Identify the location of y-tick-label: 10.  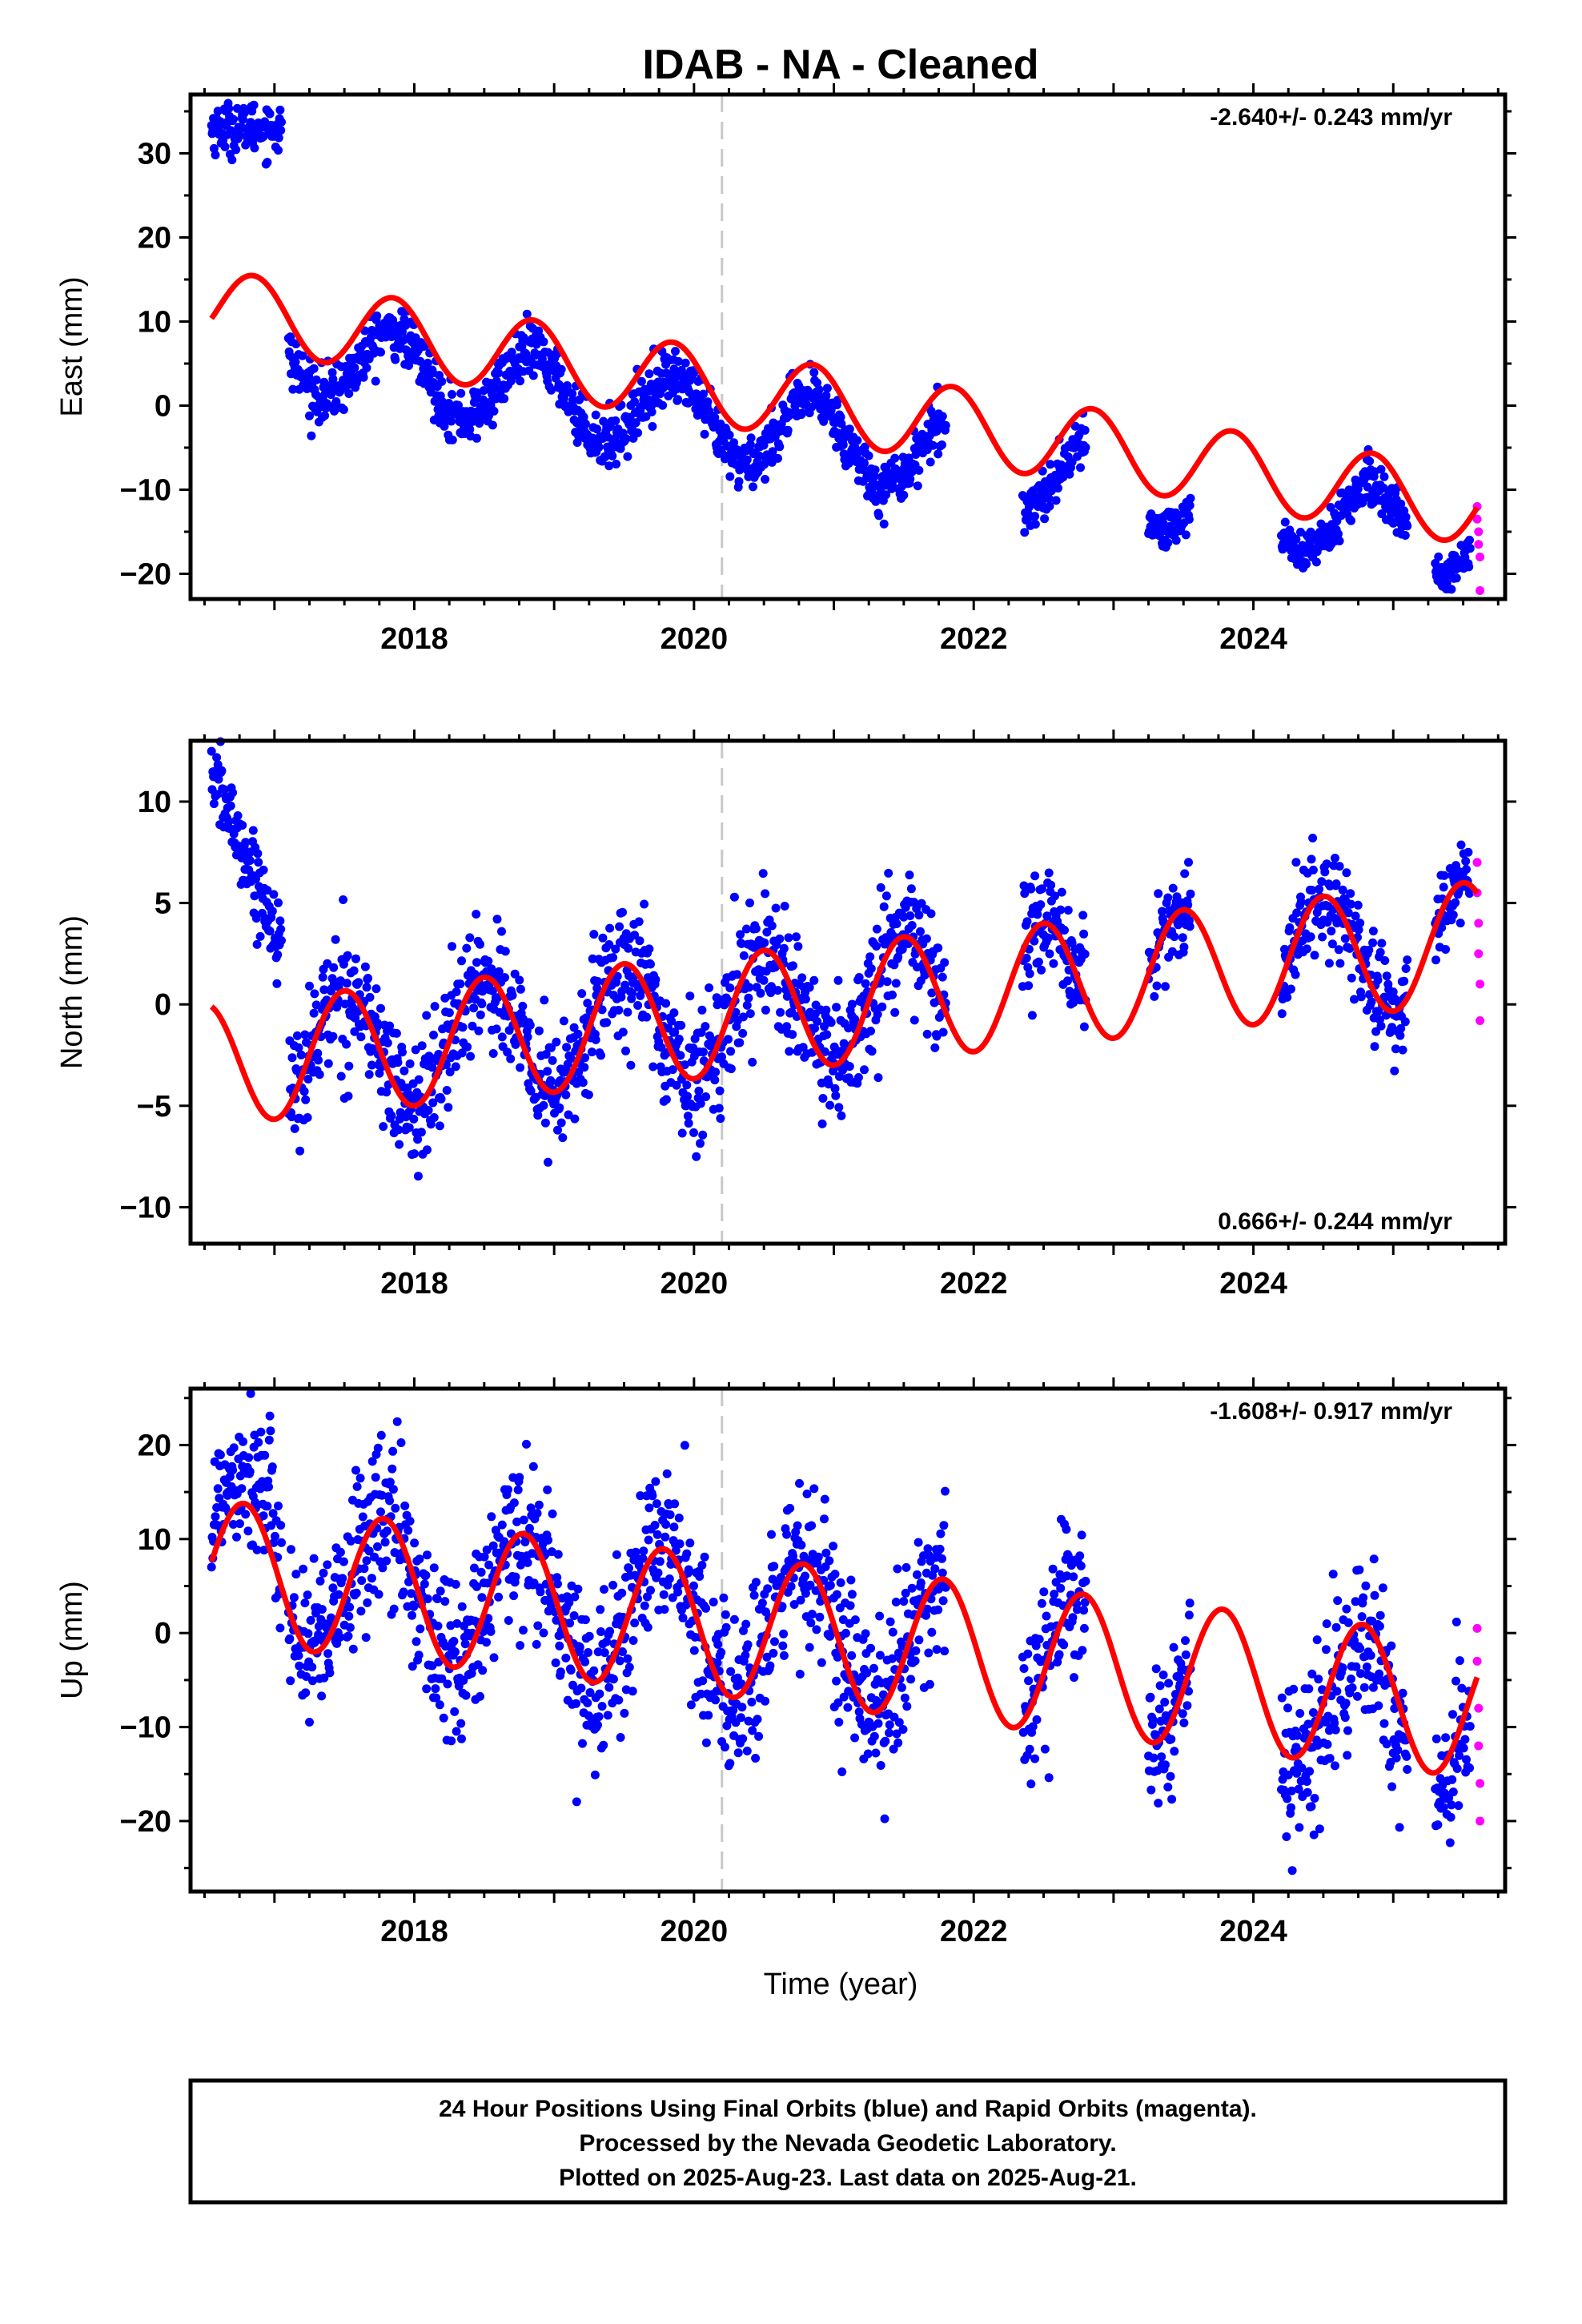
(154, 323).